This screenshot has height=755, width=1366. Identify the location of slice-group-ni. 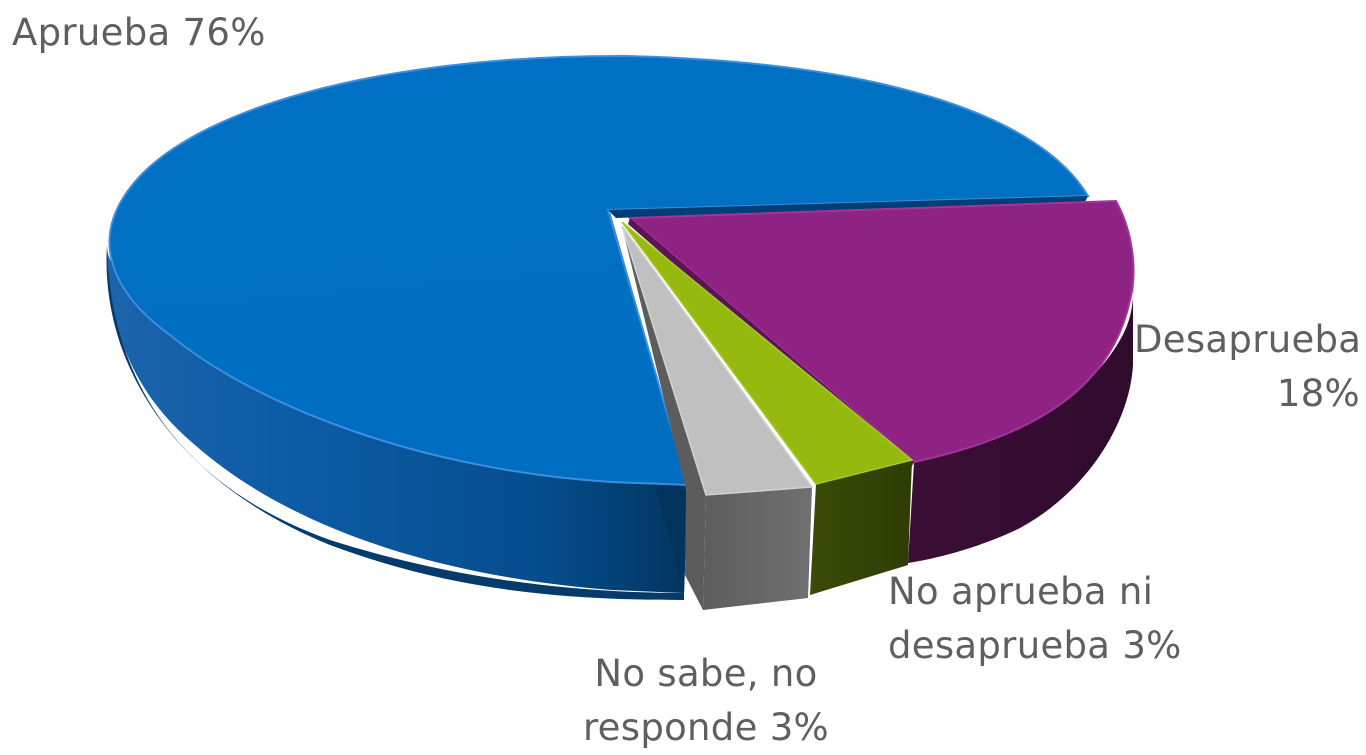
(767, 408).